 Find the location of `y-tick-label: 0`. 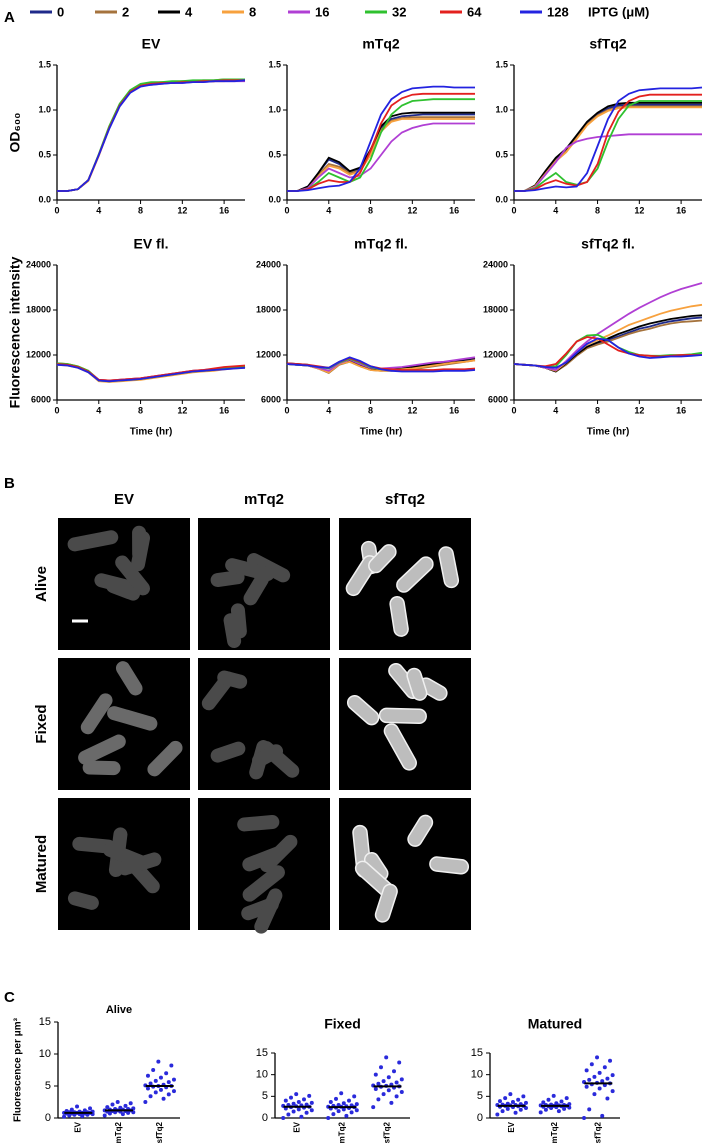

y-tick-label: 0 is located at coordinates (48, 1118).